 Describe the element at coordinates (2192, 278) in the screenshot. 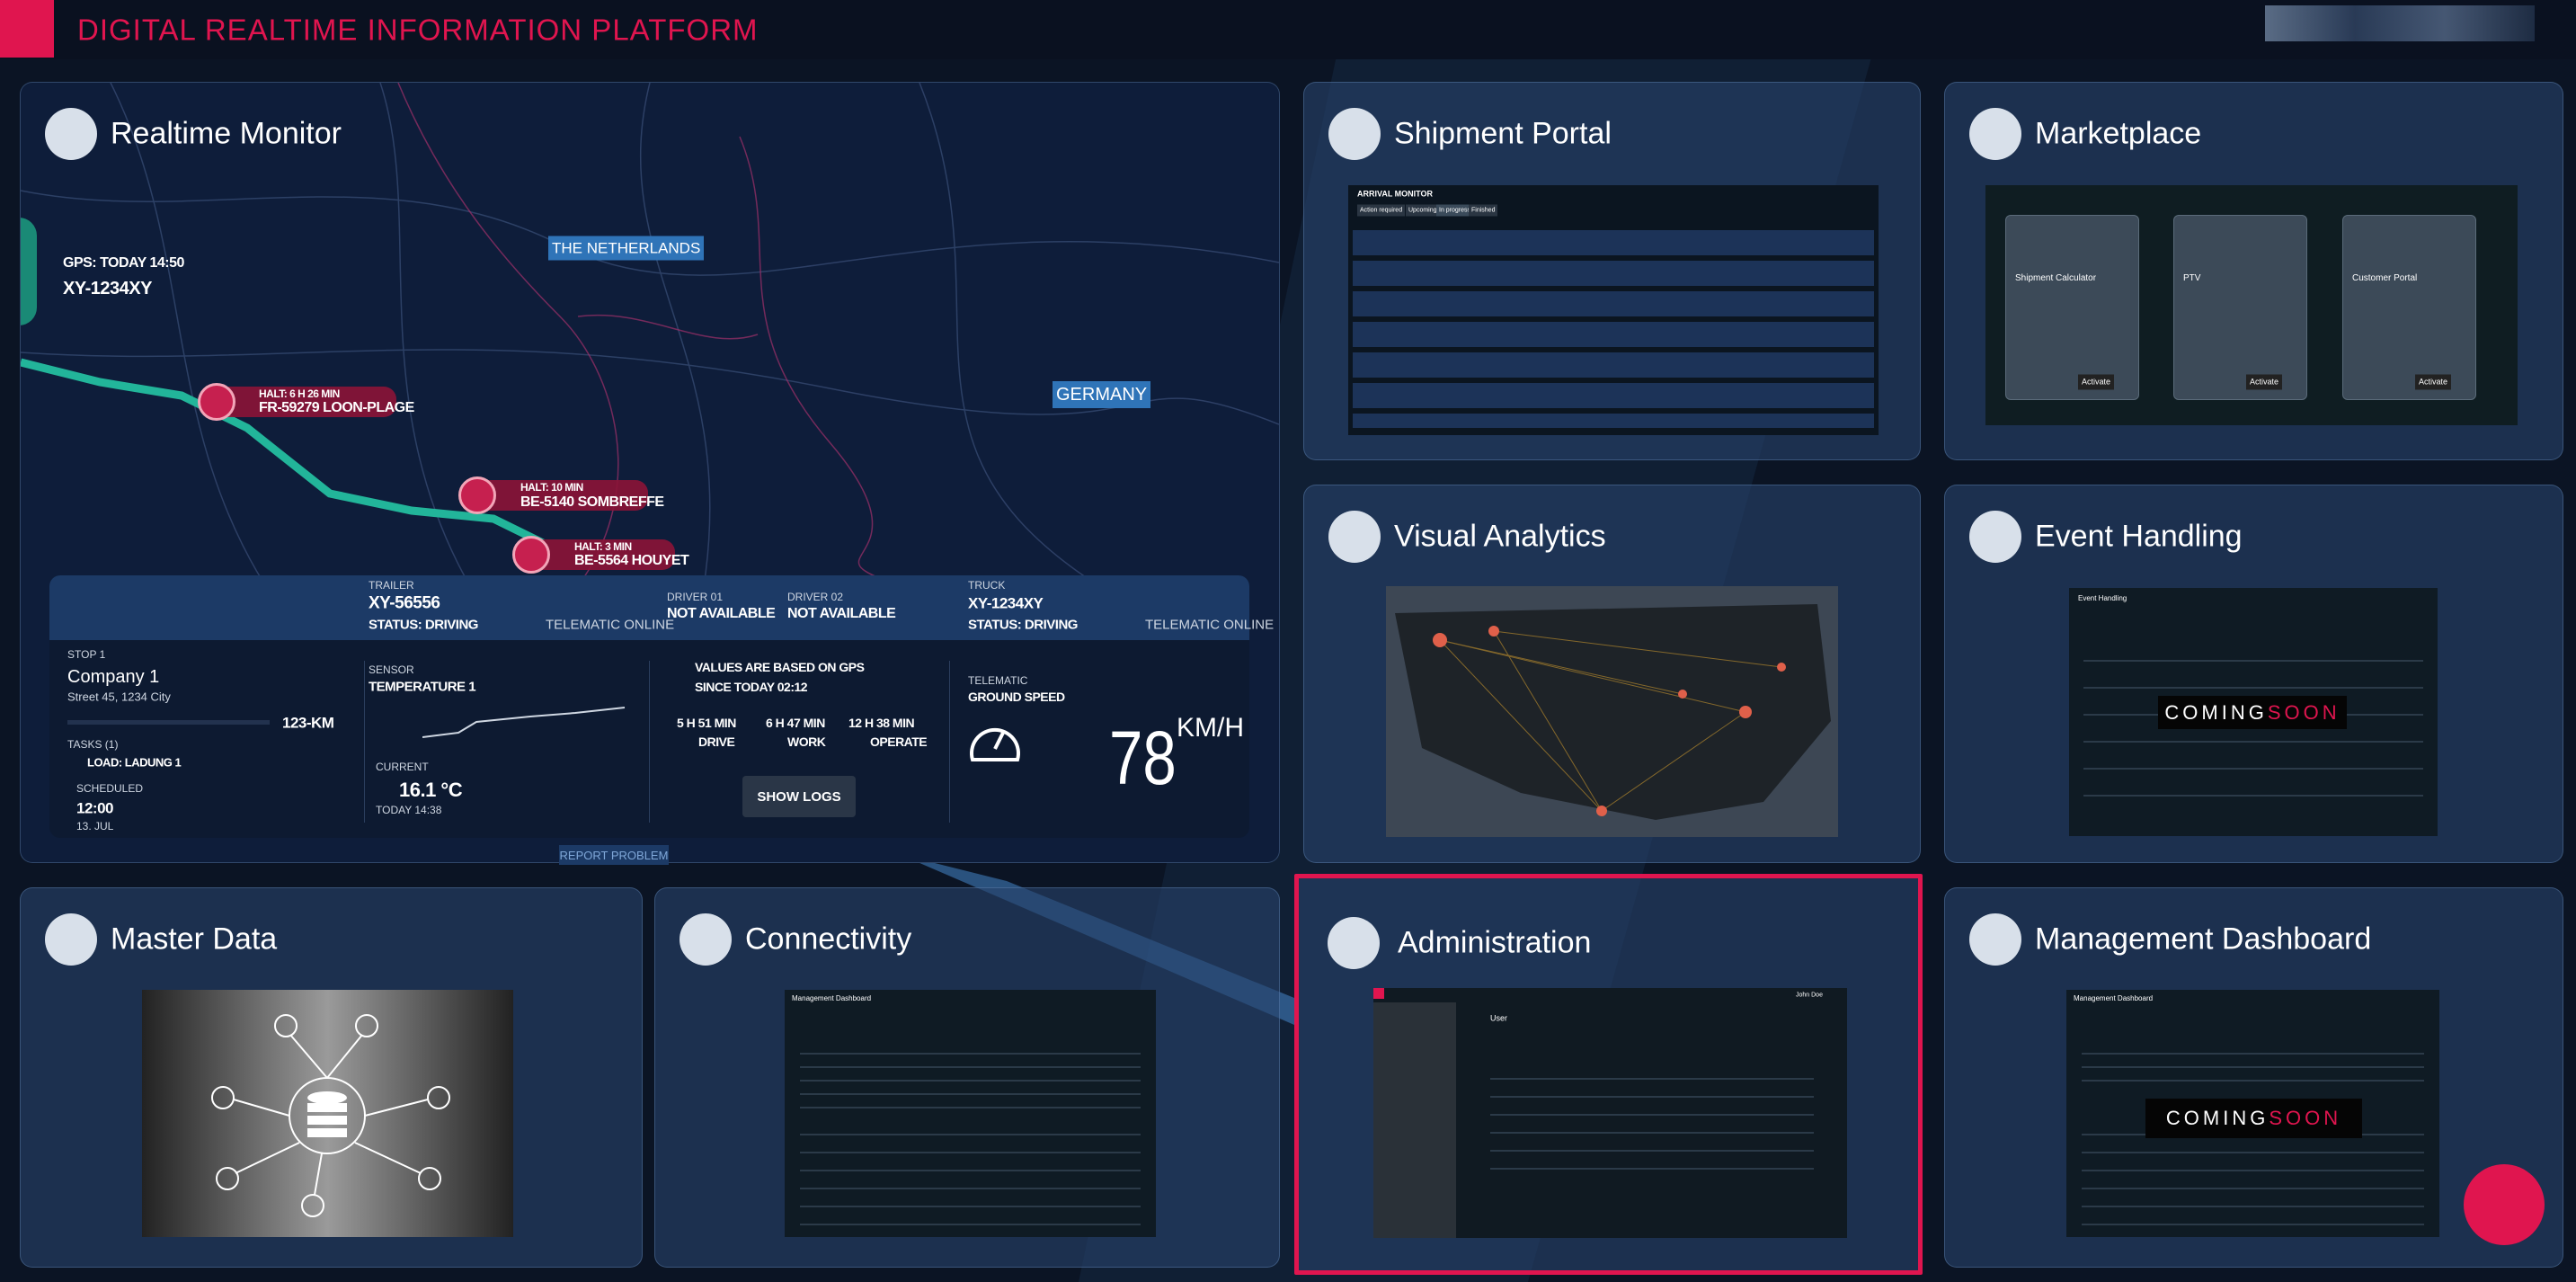

I see `app-name: PTV` at that location.